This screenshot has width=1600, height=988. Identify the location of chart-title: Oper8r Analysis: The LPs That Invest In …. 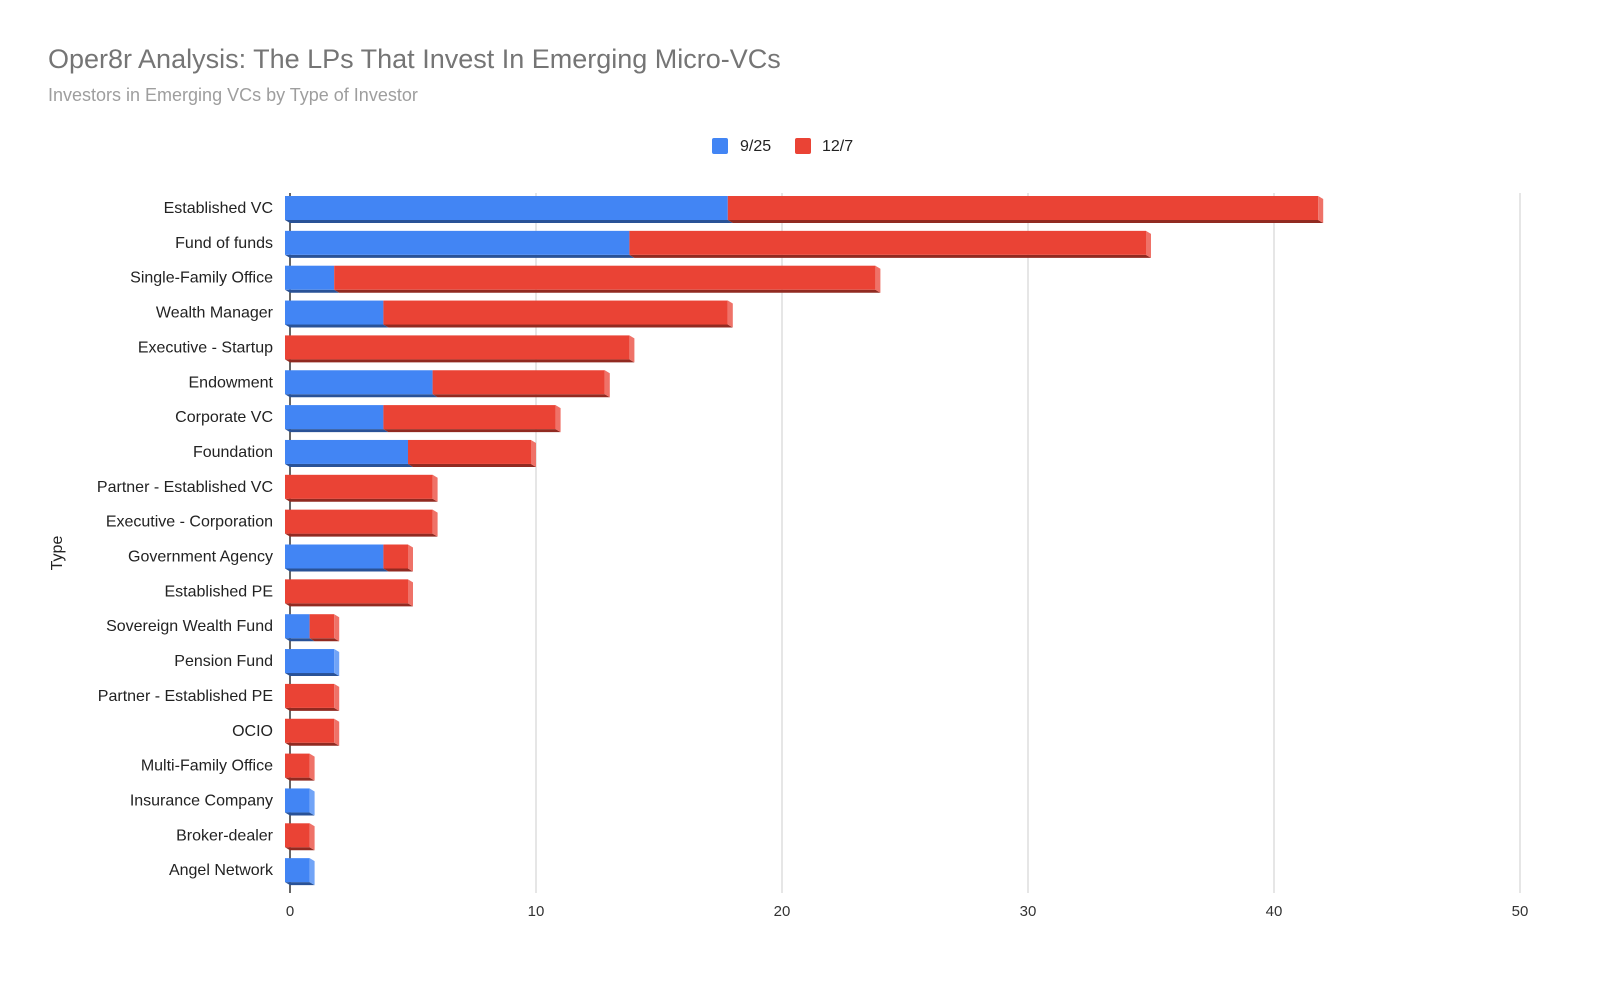
(414, 59).